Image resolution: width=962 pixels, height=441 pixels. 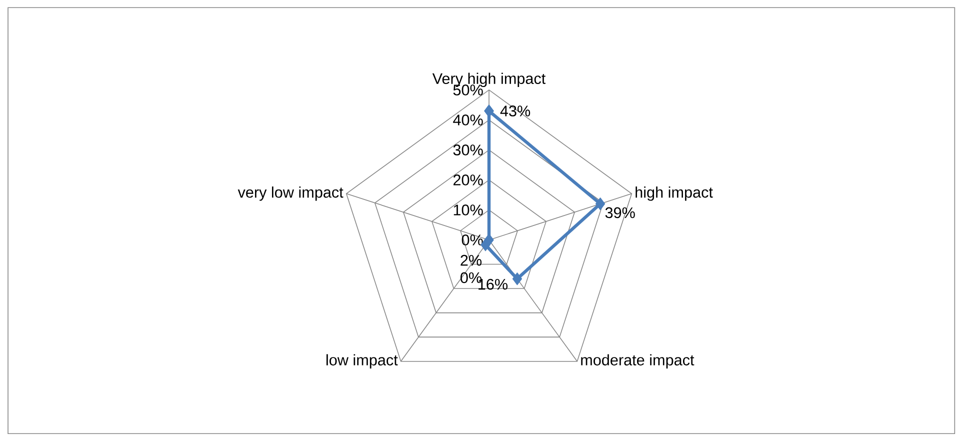 What do you see at coordinates (515, 111) in the screenshot?
I see `data-label: 43%` at bounding box center [515, 111].